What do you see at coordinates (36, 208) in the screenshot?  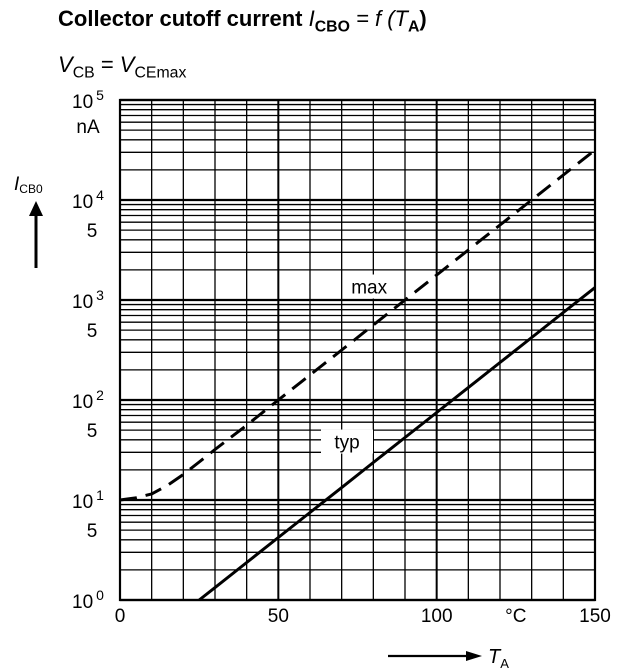 I see `y-axis-arrow-head` at bounding box center [36, 208].